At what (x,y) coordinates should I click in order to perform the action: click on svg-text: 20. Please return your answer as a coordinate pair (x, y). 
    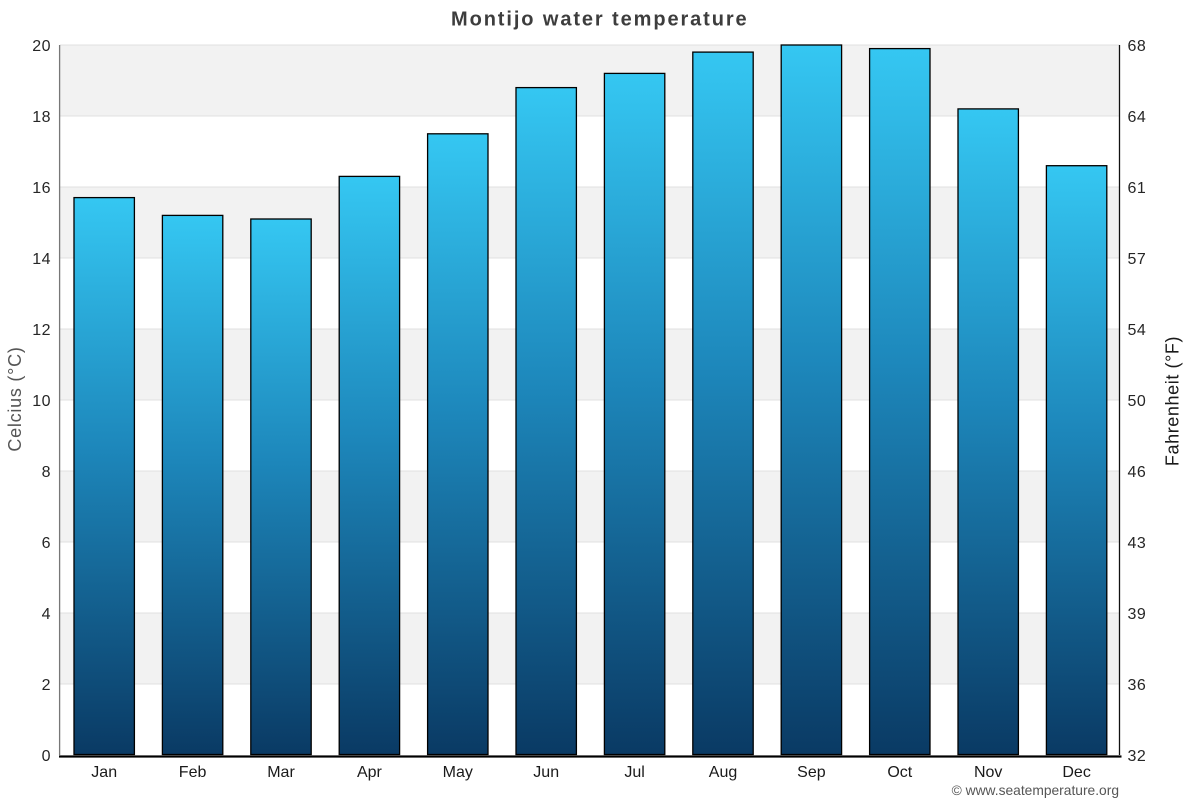
    Looking at the image, I should click on (41, 46).